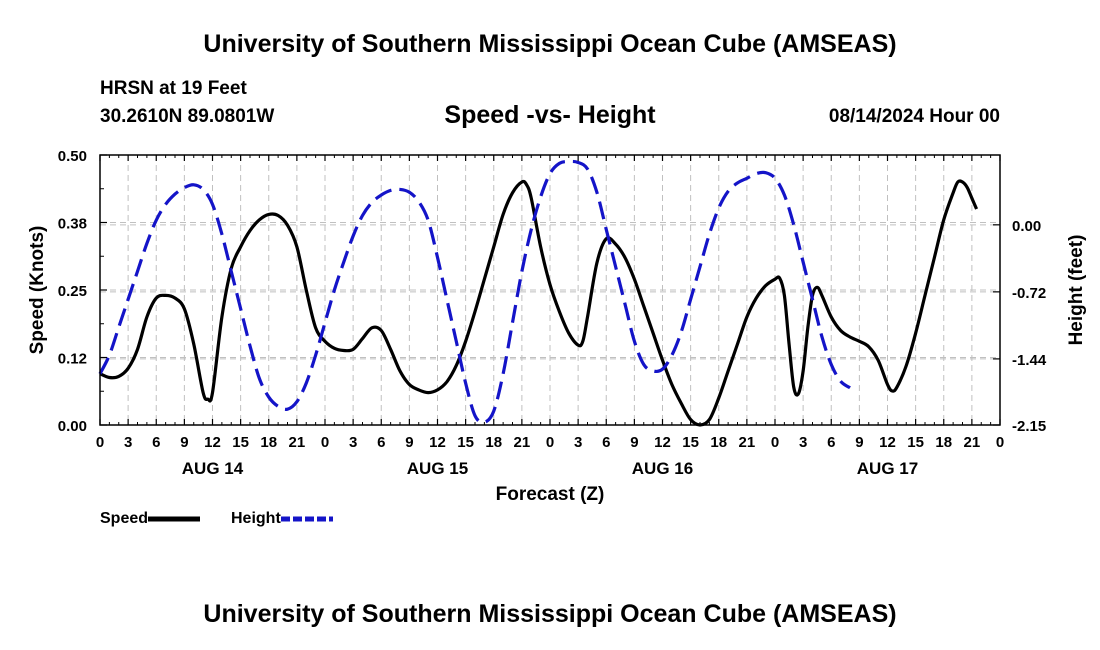 The width and height of the screenshot is (1100, 650). I want to click on day-label: AUG 16, so click(662, 468).